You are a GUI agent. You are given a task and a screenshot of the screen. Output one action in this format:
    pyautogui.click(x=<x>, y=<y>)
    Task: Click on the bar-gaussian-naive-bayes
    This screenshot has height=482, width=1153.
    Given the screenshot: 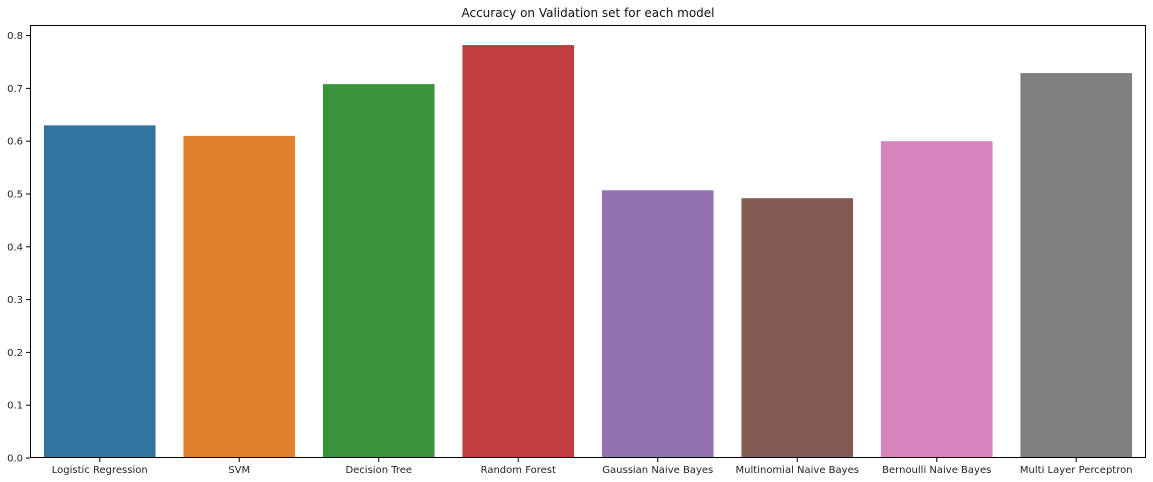 What is the action you would take?
    pyautogui.click(x=657, y=324)
    